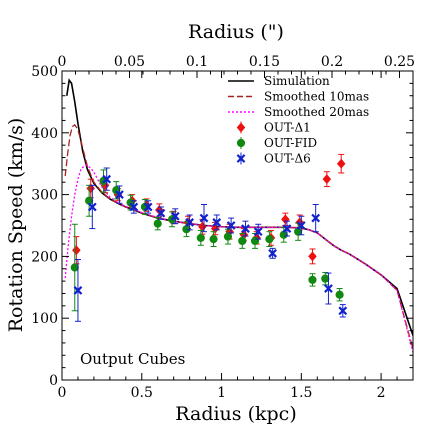  Describe the element at coordinates (236, 32) in the screenshot. I see `top-axis-title: Radius (")` at that location.